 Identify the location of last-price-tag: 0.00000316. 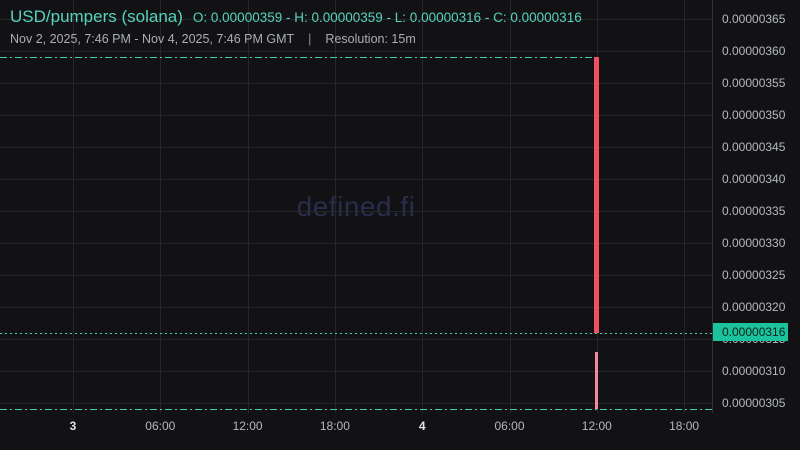
(750, 332).